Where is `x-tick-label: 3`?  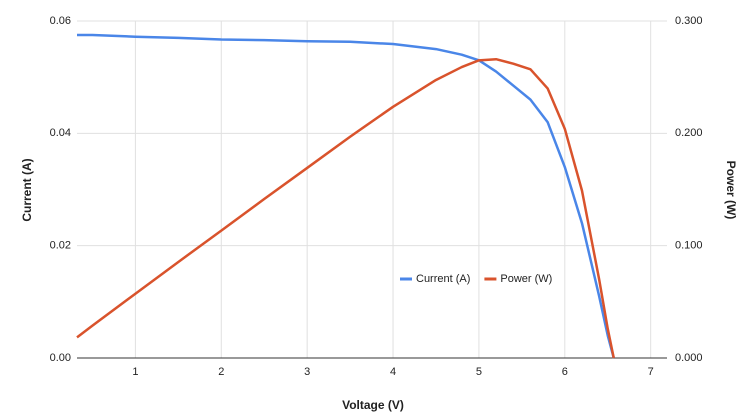
x-tick-label: 3 is located at coordinates (307, 372).